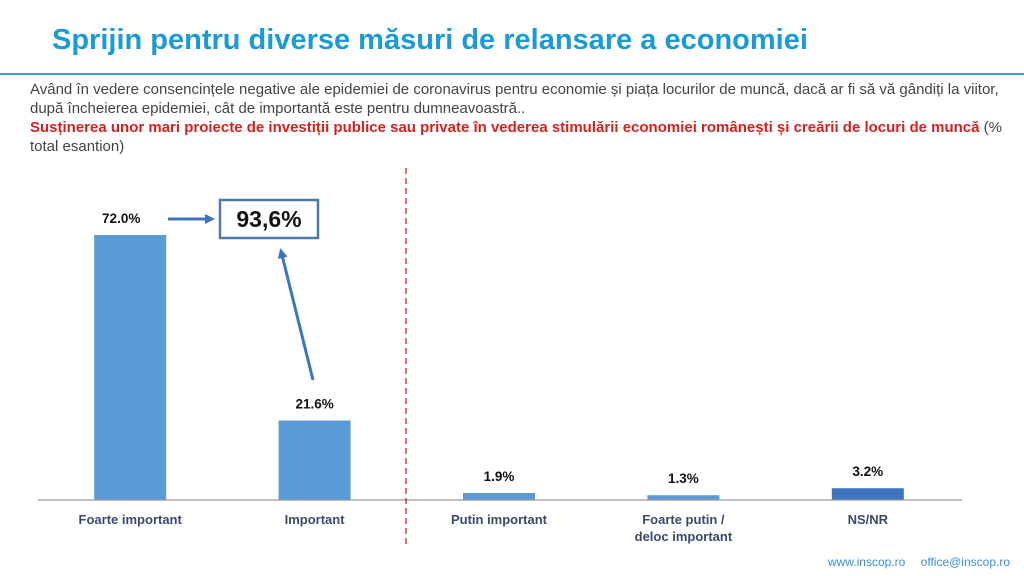  Describe the element at coordinates (684, 528) in the screenshot. I see `category-label-foarte-putin-deloc-important: Foarte putin / deloc important` at that location.